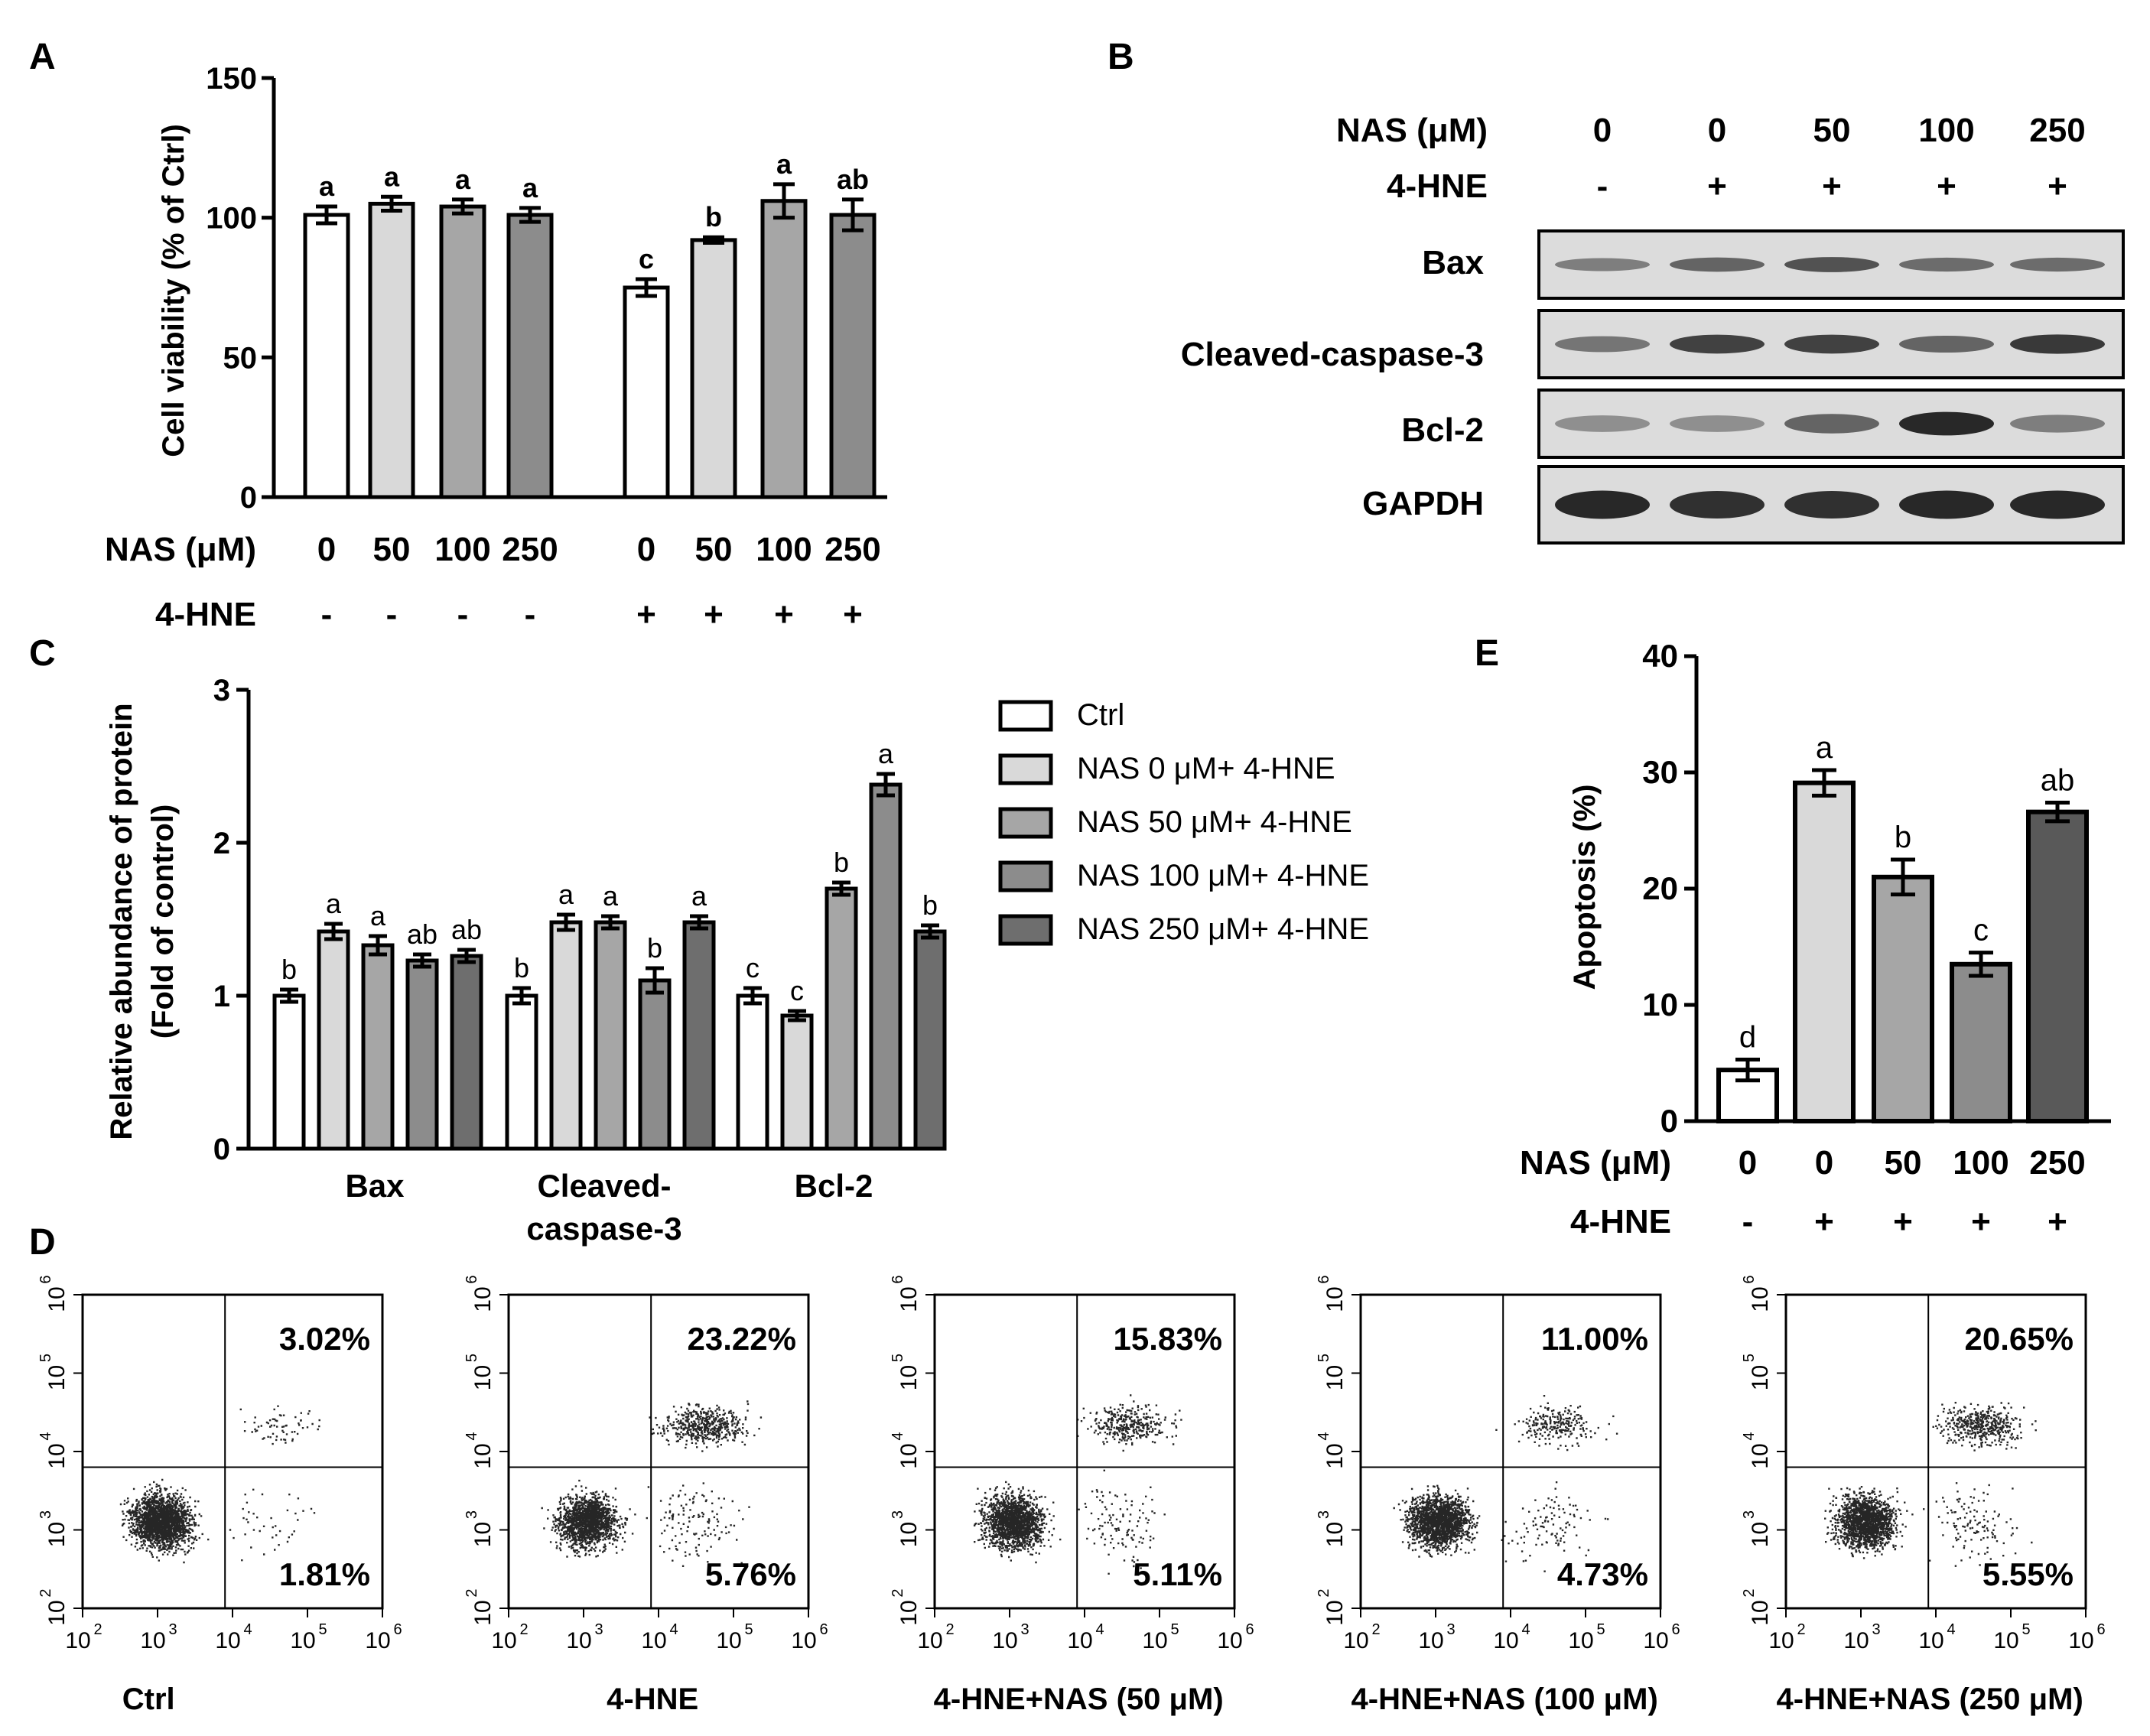 This screenshot has width=2150, height=1736. Describe the element at coordinates (753, 967) in the screenshot. I see `significance-letter-c: c` at that location.